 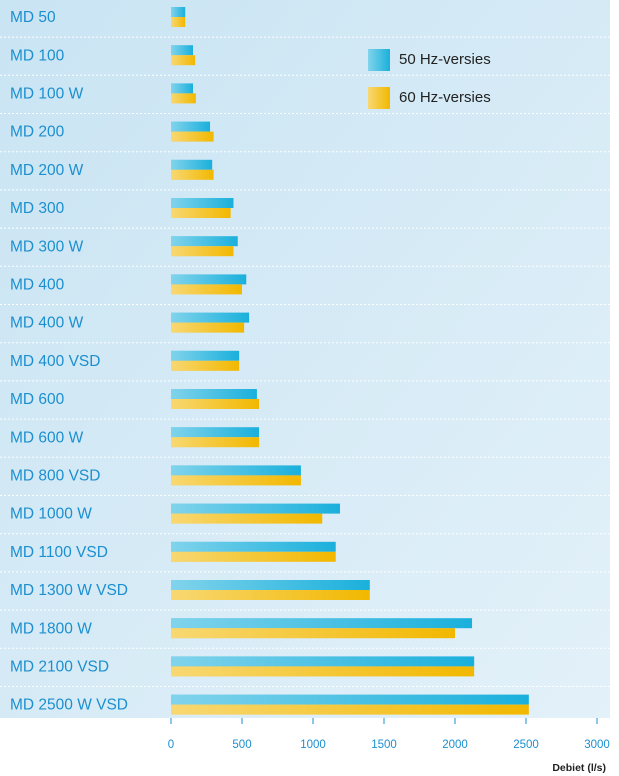 I want to click on category-label: MD 200, so click(x=37, y=132).